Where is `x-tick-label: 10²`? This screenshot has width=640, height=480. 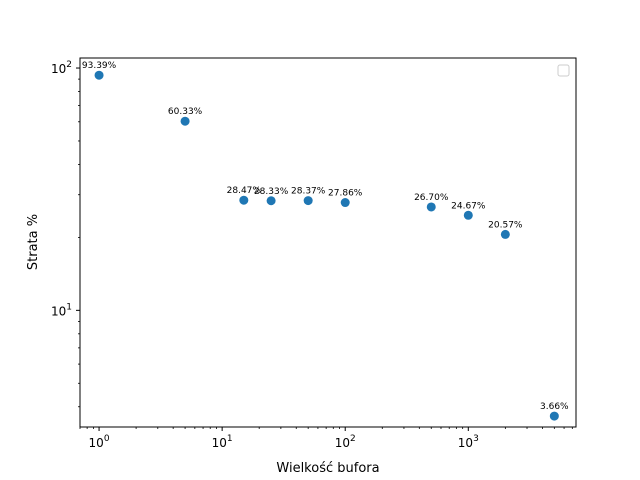 x-tick-label: 10² is located at coordinates (345, 442).